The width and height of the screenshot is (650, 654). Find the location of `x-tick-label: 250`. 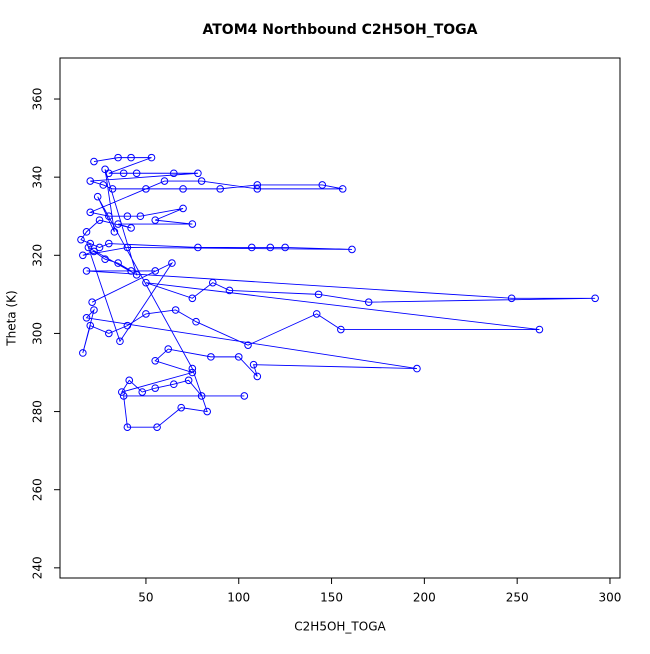

x-tick-label: 250 is located at coordinates (517, 598).